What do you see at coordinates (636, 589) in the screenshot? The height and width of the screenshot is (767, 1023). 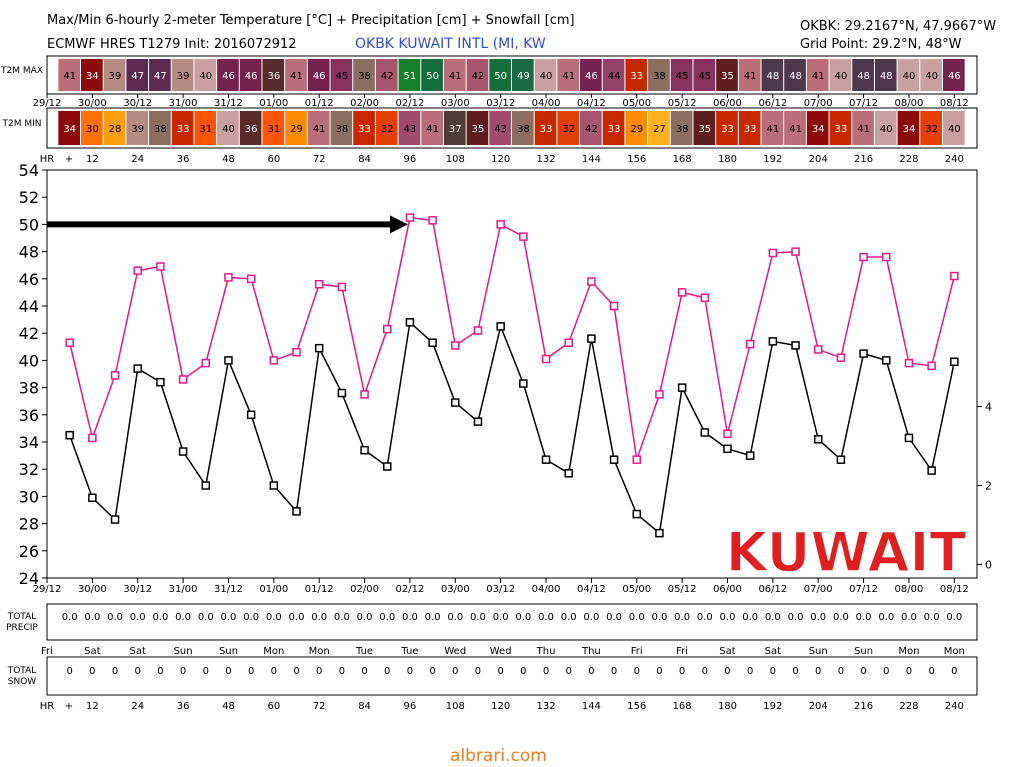 I see `plot-bottom-date-tick-label: 05/00` at bounding box center [636, 589].